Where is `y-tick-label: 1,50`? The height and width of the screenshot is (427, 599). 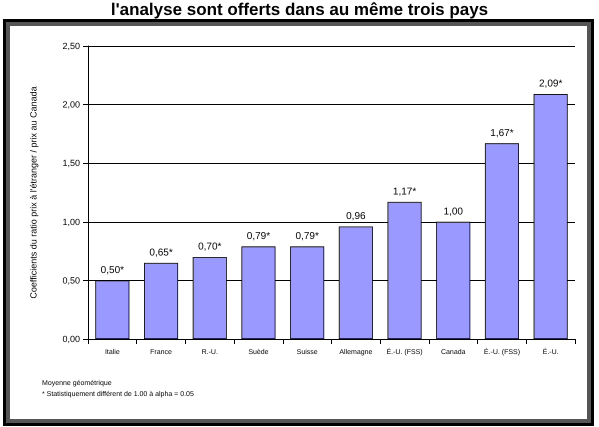
y-tick-label: 1,50 is located at coordinates (71, 163).